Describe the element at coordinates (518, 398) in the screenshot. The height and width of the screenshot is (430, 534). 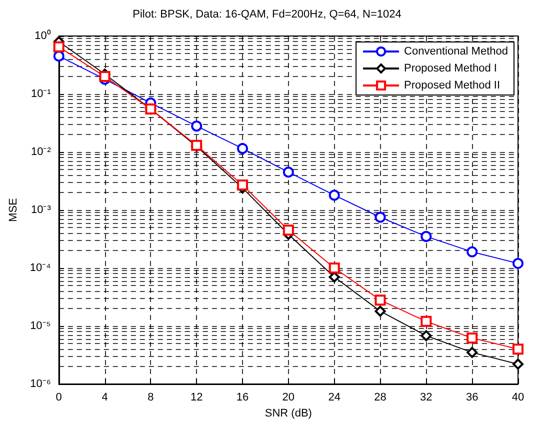
I see `x-tick-label: 40` at that location.